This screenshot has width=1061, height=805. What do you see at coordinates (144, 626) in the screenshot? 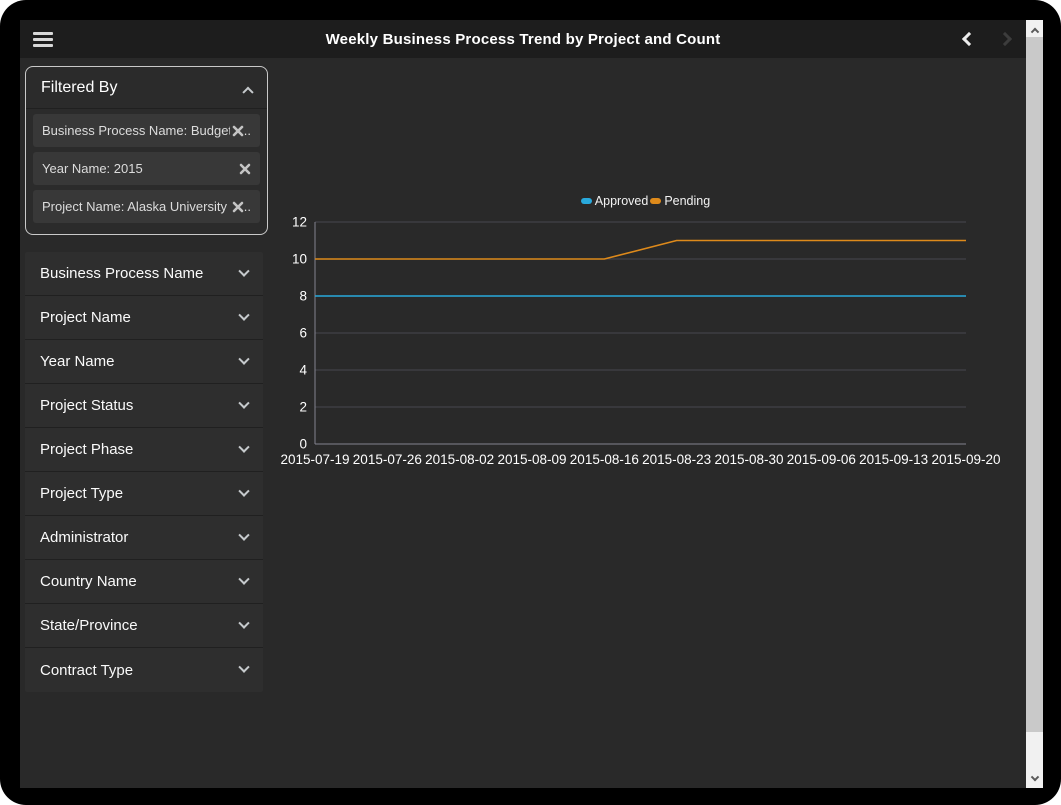
I see `accordion-item-state-province: State/Province` at bounding box center [144, 626].